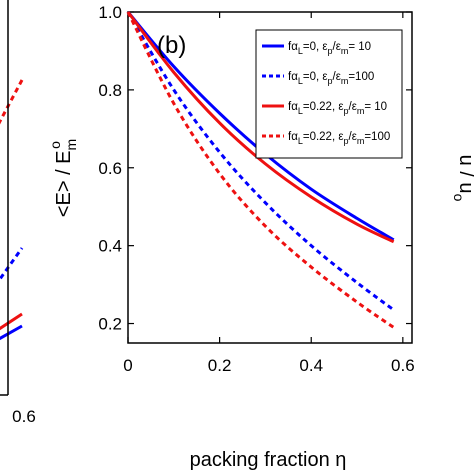 This screenshot has height=474, width=474. What do you see at coordinates (339, 138) in the screenshot?
I see `legend-entry-4: fαL=0.22, εp/εm=100` at bounding box center [339, 138].